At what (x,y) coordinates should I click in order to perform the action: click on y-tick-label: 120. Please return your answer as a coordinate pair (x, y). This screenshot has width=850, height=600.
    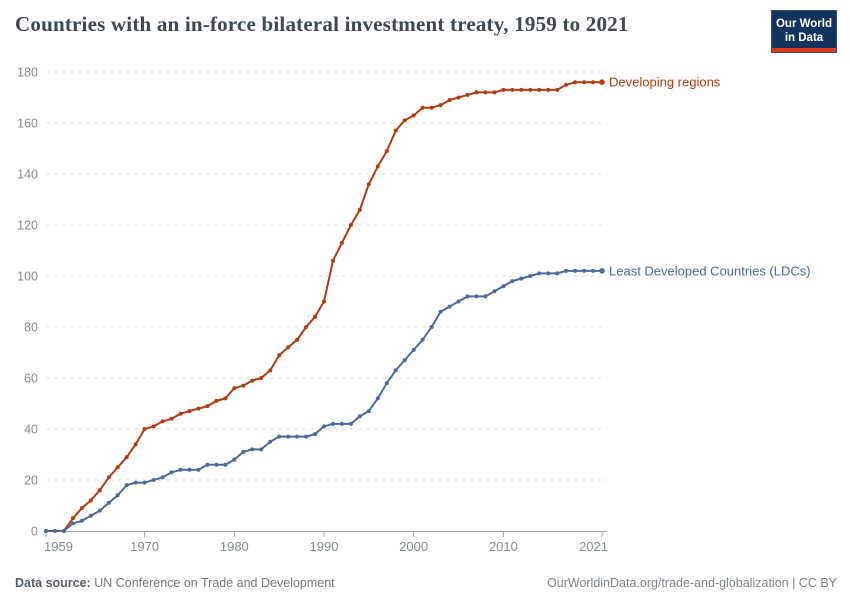
    Looking at the image, I should click on (27, 226).